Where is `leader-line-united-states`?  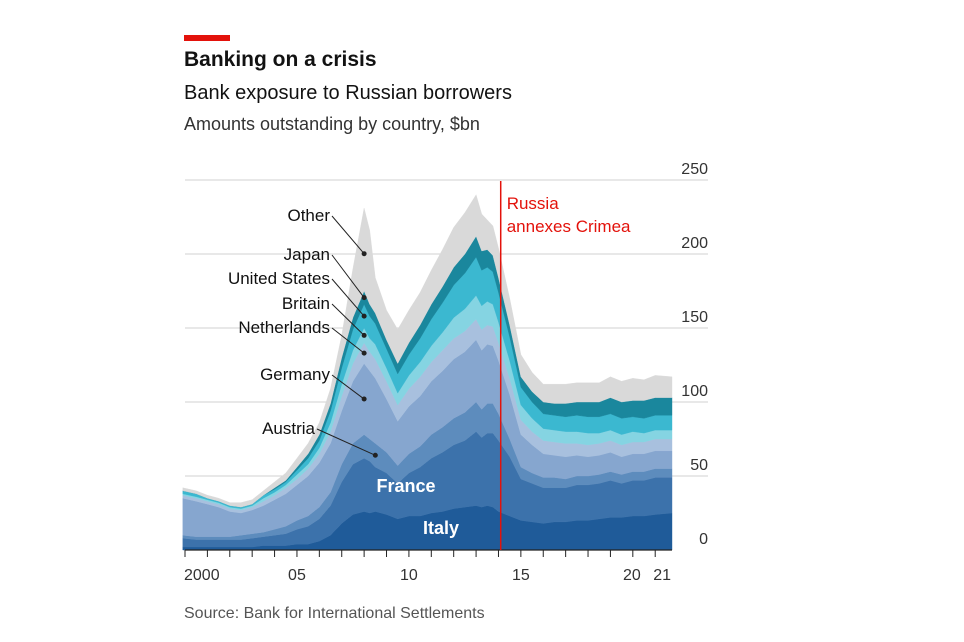
leader-line-united-states is located at coordinates (348, 297).